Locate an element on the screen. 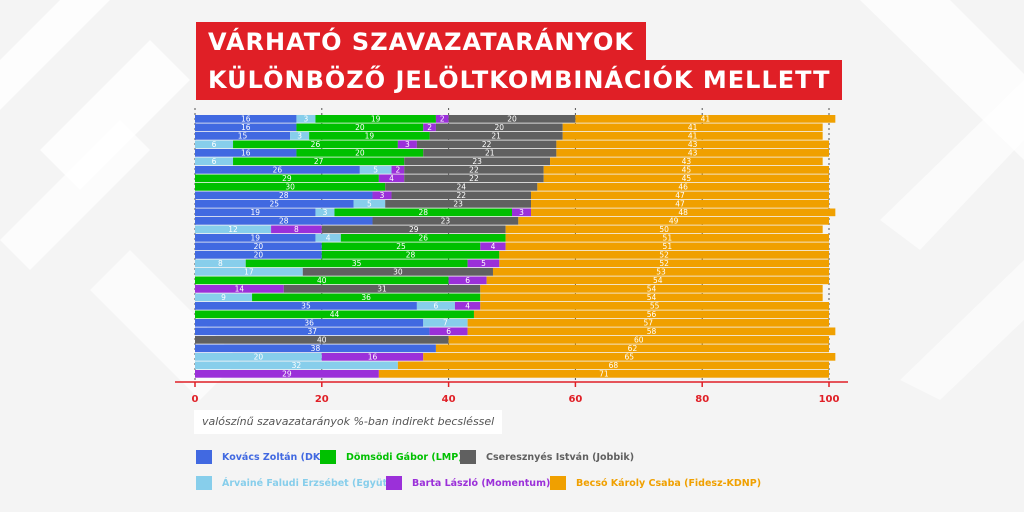 The height and width of the screenshot is (512, 1024). legend-label: Cseresznyés István (Jobbik) is located at coordinates (560, 457).